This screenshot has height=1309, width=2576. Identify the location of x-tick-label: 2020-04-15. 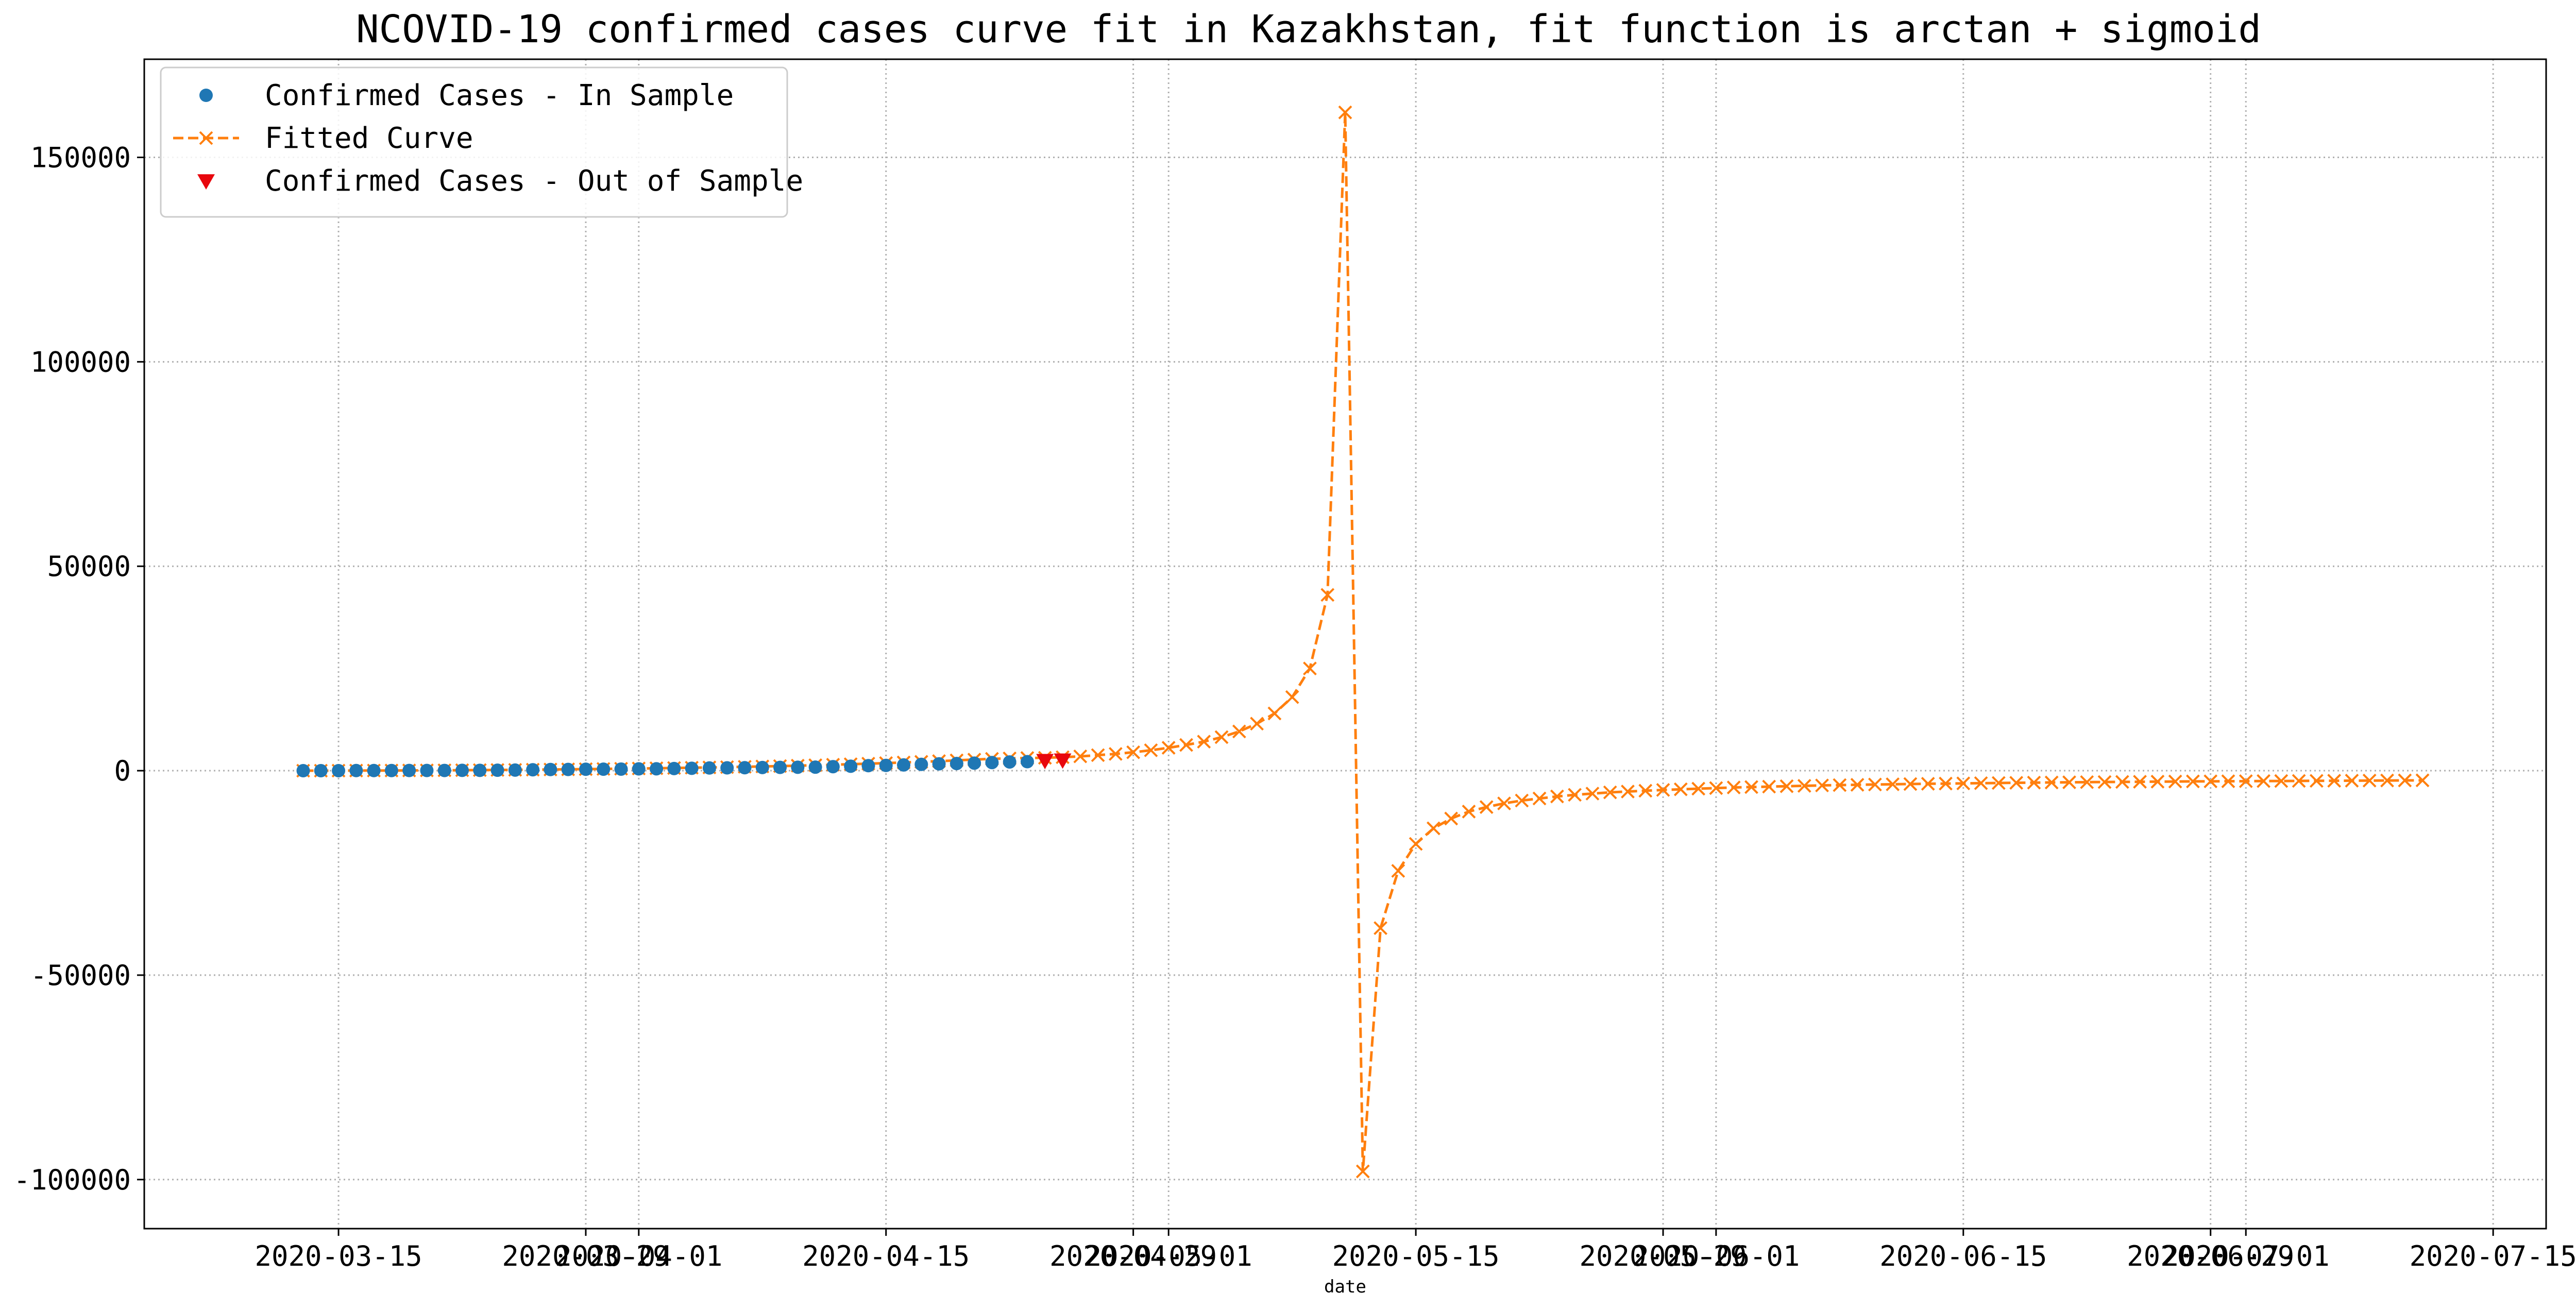
(886, 1256).